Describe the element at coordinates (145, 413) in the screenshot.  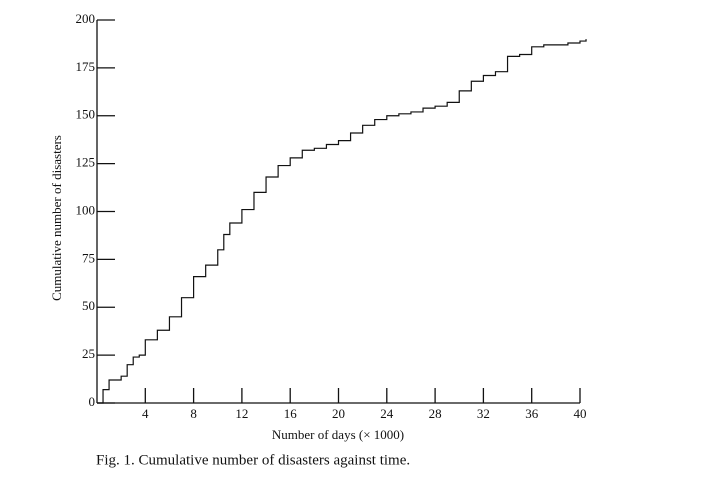
I see `x-tick-label: 4` at that location.